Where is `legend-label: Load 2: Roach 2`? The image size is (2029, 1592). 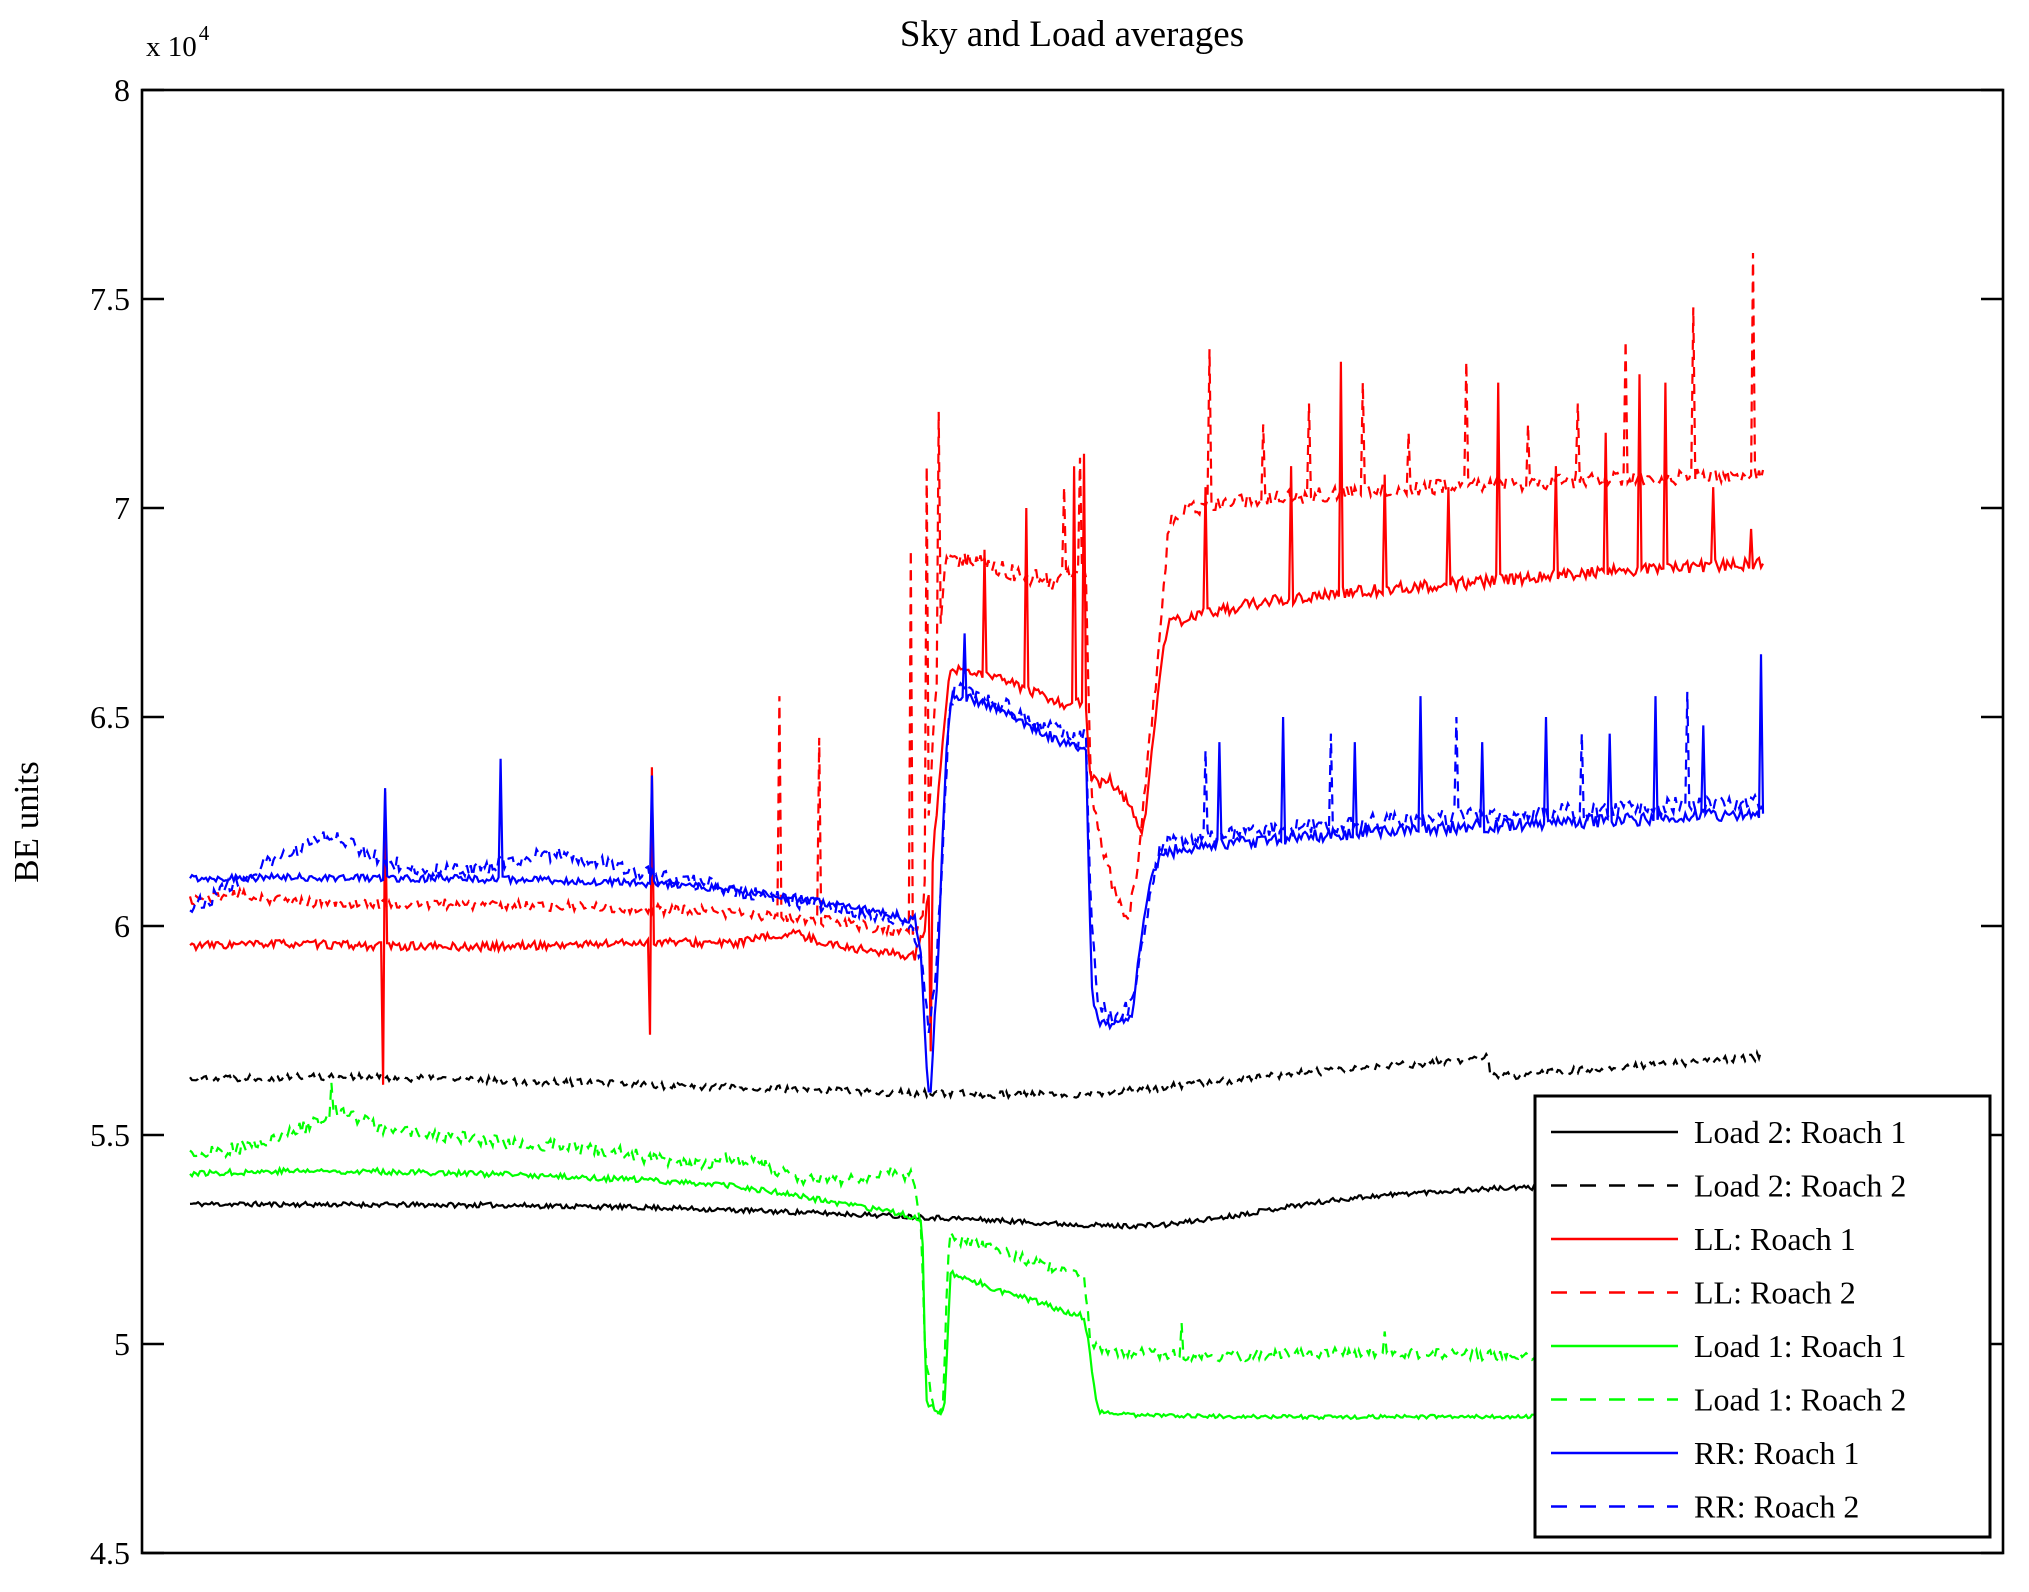
legend-label: Load 2: Roach 2 is located at coordinates (1800, 1186).